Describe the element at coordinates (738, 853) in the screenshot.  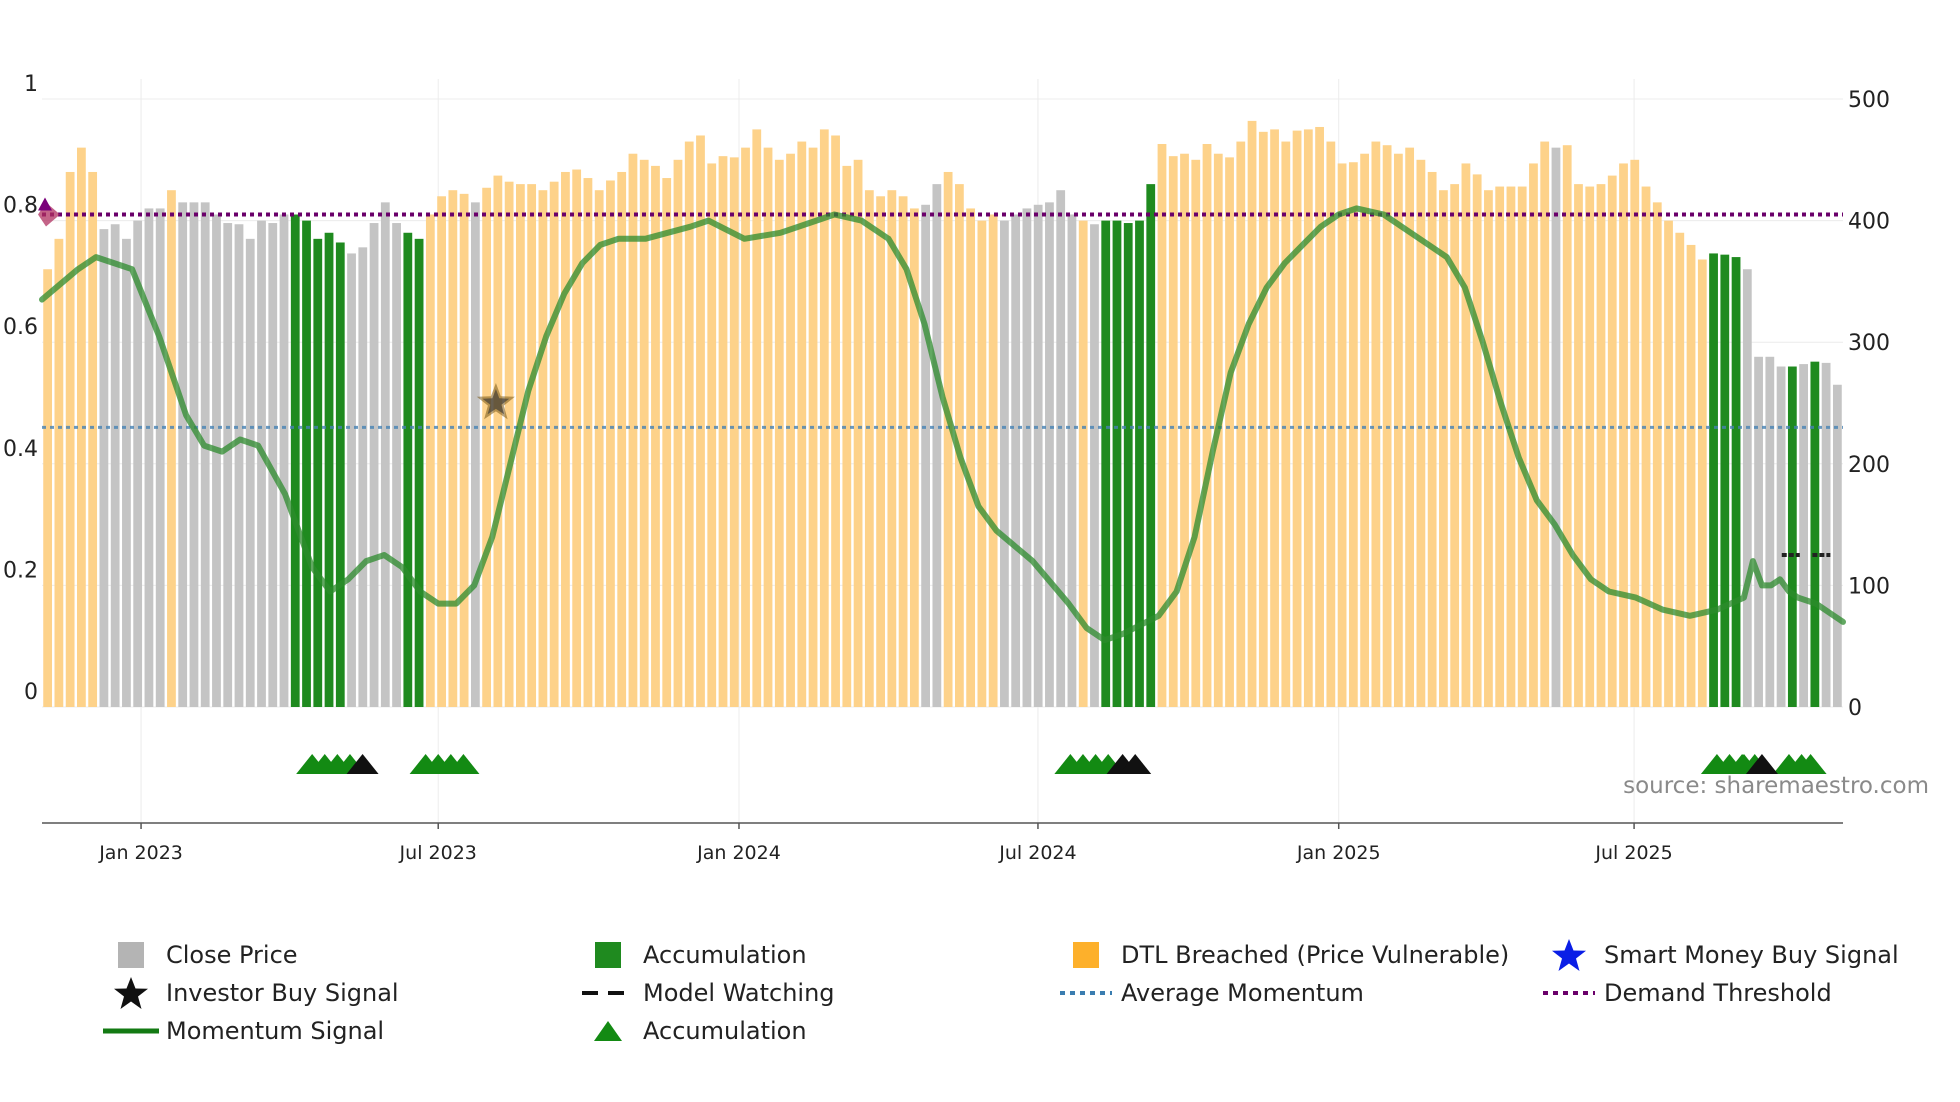
I see `x-axis-tick: Jan 2024` at that location.